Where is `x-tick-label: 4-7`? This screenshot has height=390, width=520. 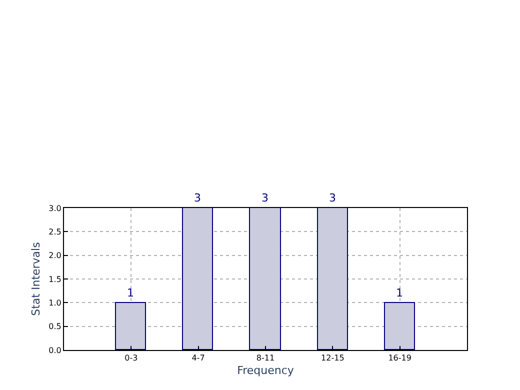 x-tick-label: 4-7 is located at coordinates (198, 358).